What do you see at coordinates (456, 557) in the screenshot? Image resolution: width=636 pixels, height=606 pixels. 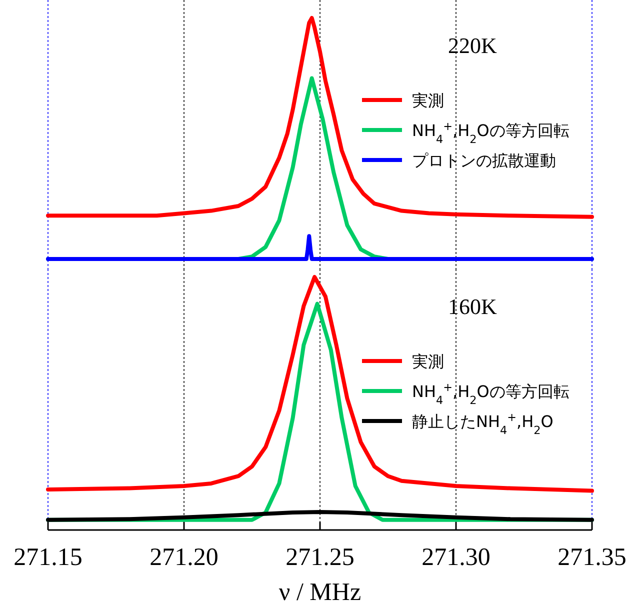 I see `x-tick-label: 271.30` at bounding box center [456, 557].